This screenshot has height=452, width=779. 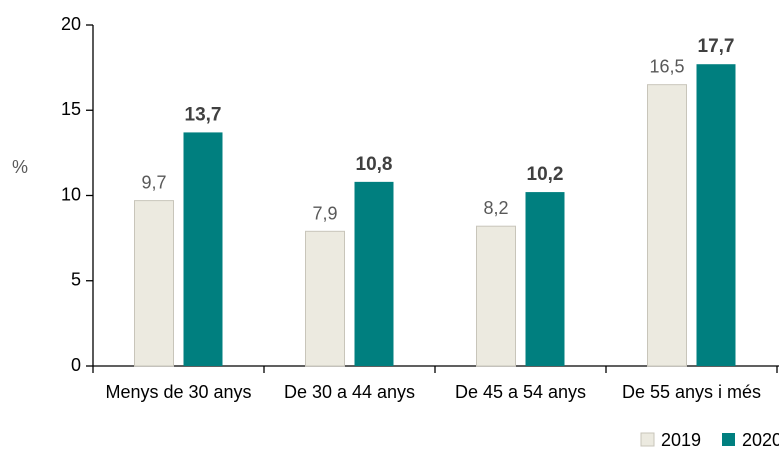 What do you see at coordinates (71, 24) in the screenshot?
I see `y-tick-label: 20` at bounding box center [71, 24].